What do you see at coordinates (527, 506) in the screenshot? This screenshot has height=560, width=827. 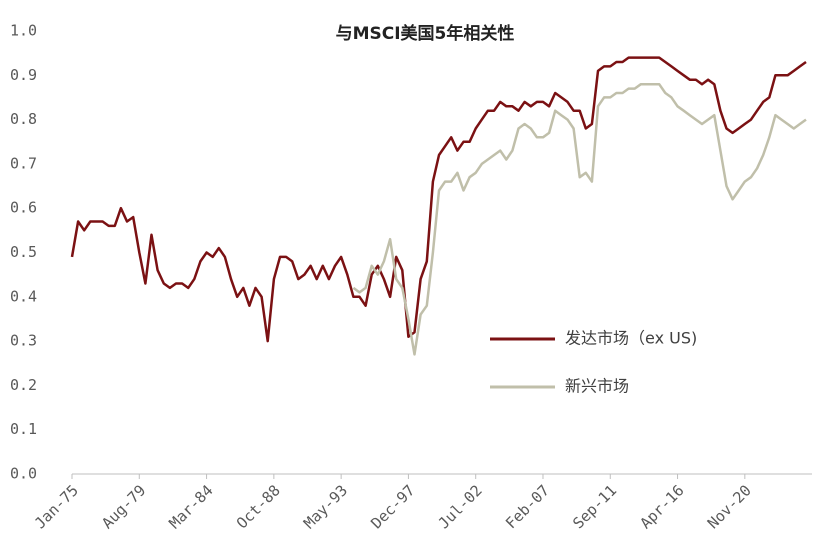 I see `x-tick-label: Feb-07` at bounding box center [527, 506].